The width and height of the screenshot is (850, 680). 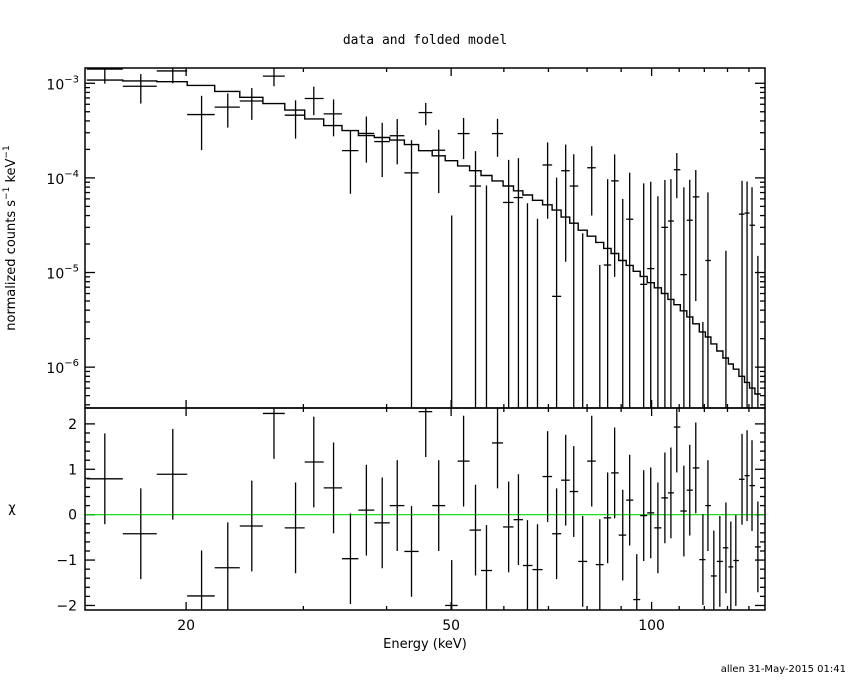 I want to click on y-tick-label: 10⁻⁶, so click(x=62, y=367).